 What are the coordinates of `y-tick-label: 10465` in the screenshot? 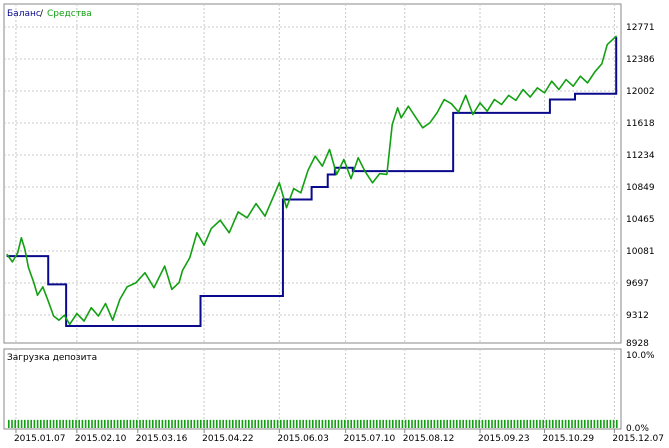 It's located at (640, 220).